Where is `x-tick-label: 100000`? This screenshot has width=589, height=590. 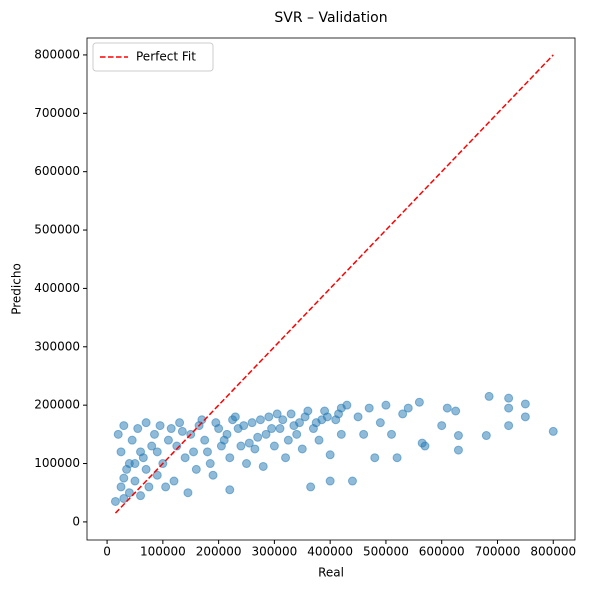 x-tick-label: 100000 is located at coordinates (163, 552).